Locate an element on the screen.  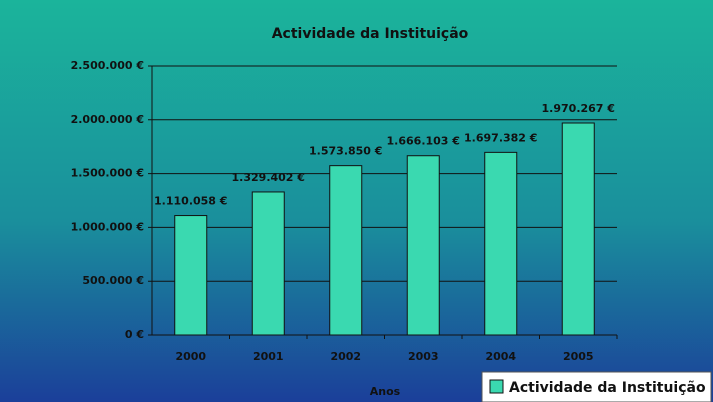
x-axis-label: Anos is located at coordinates (385, 391).